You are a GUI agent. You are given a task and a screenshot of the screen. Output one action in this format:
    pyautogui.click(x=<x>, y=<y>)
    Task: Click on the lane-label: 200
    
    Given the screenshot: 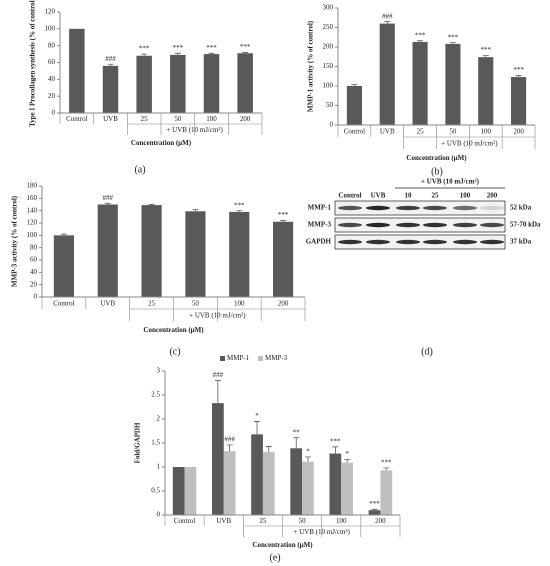 What is the action you would take?
    pyautogui.click(x=492, y=196)
    